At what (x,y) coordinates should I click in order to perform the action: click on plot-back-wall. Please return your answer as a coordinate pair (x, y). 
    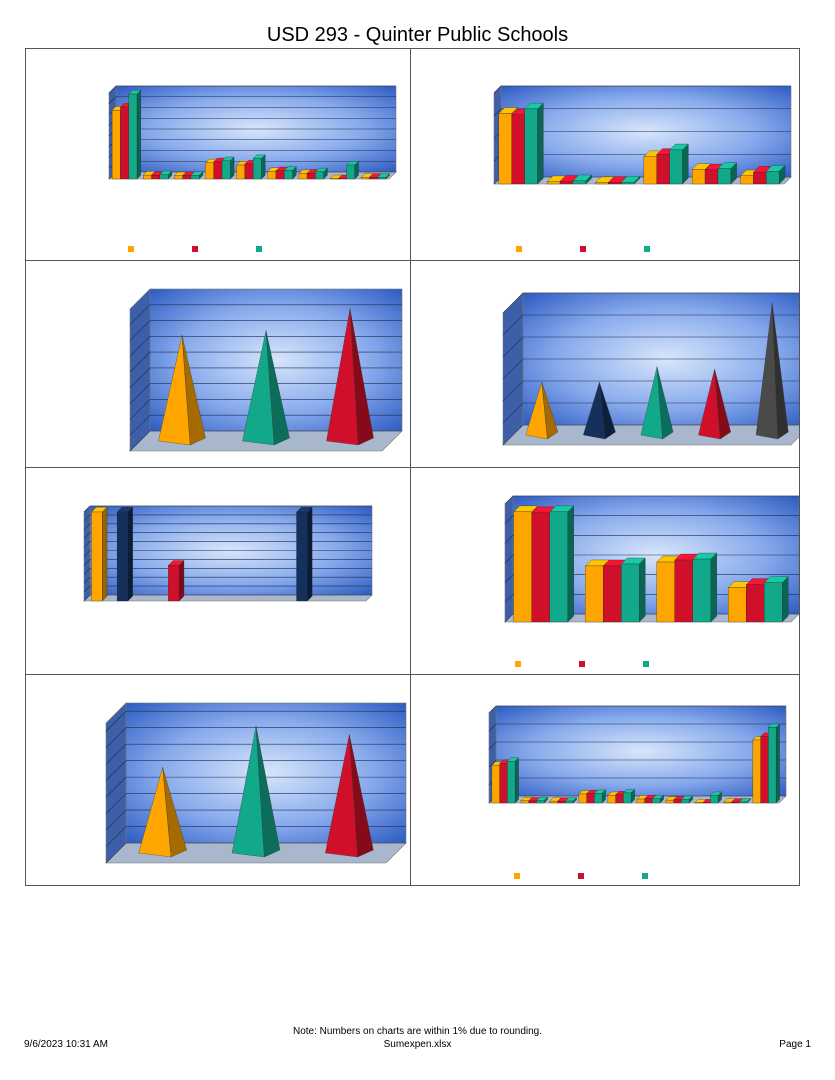
    Looking at the image, I should click on (641, 751).